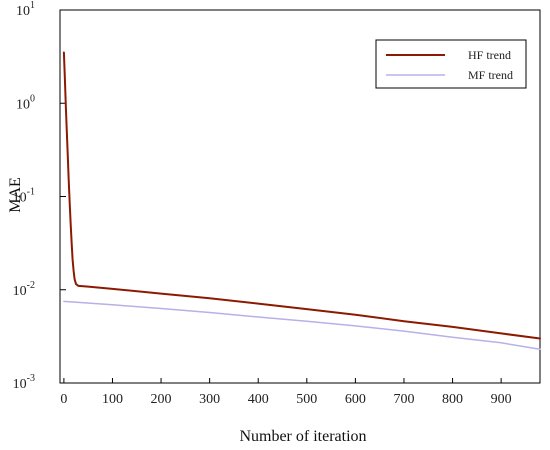 The width and height of the screenshot is (550, 450). Describe the element at coordinates (25, 9) in the screenshot. I see `y-tick-label: 10¹` at that location.